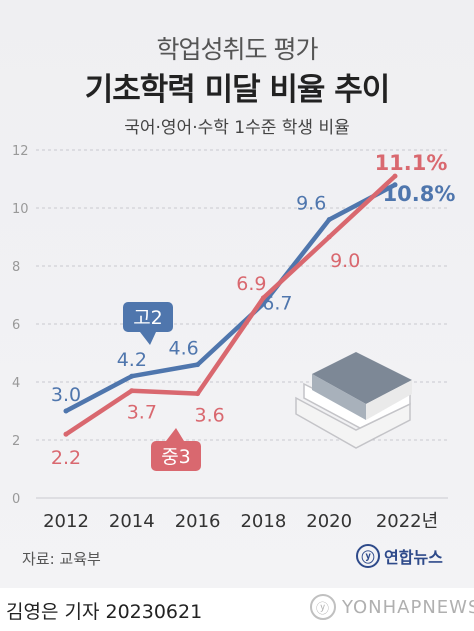 The height and width of the screenshot is (631, 474). Describe the element at coordinates (142, 413) in the screenshot. I see `data-label: 3.7` at that location.